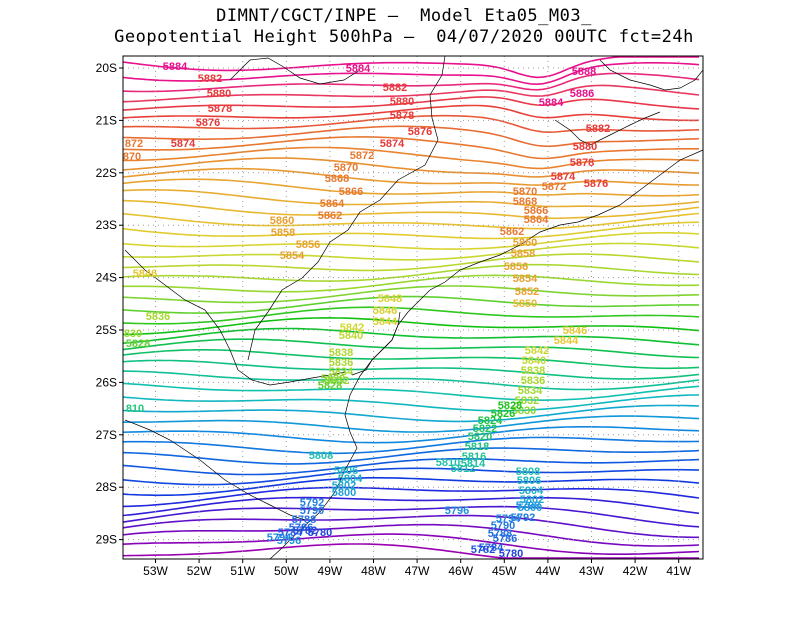 Image resolution: width=800 pixels, height=618 pixels. What do you see at coordinates (678, 571) in the screenshot?
I see `lon-tick-label: 41W` at bounding box center [678, 571].